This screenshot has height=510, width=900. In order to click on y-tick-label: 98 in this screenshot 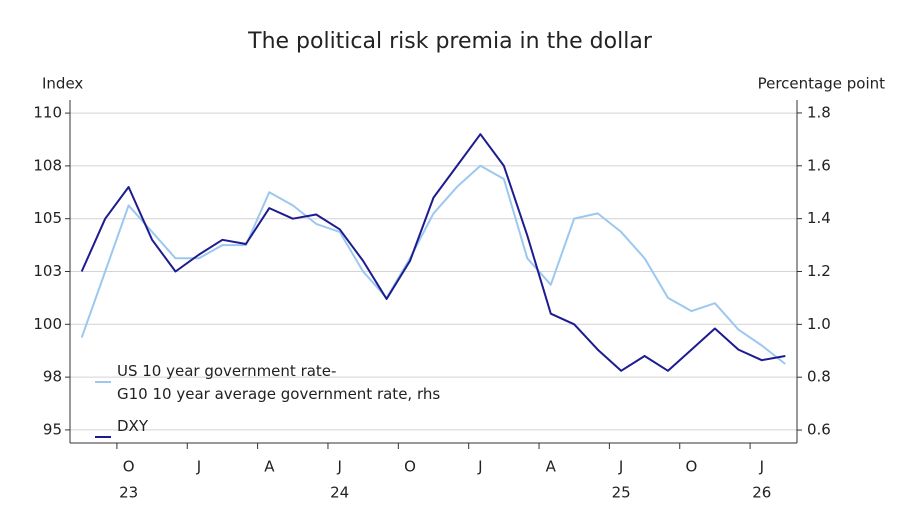, I will do `click(52, 377)`.